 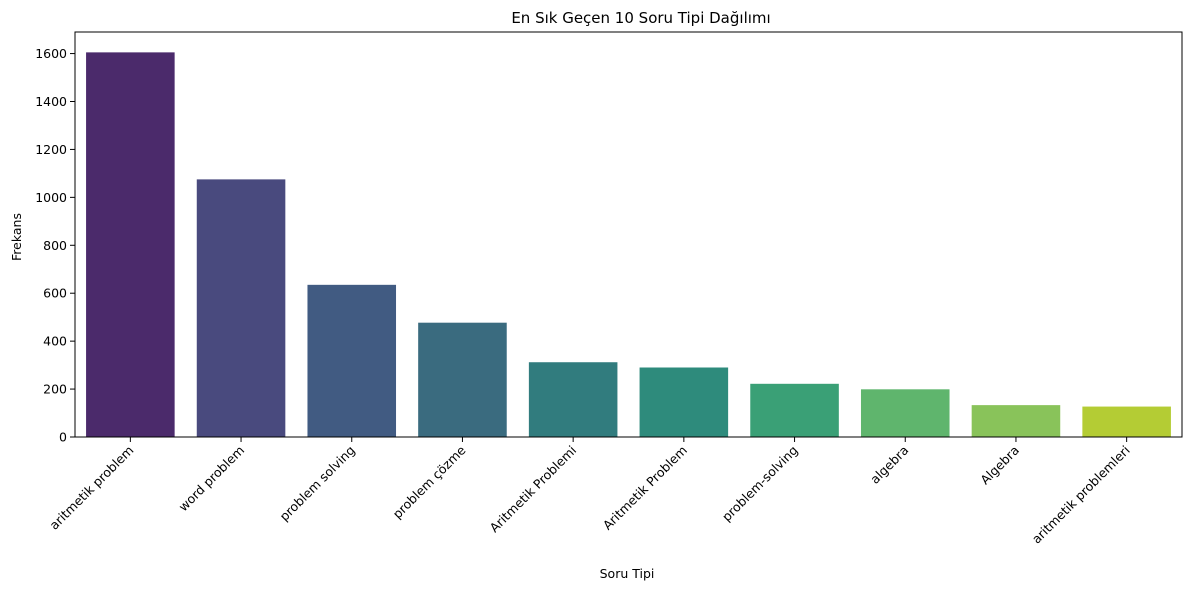 What do you see at coordinates (63, 437) in the screenshot?
I see `y-tick-label: 0` at bounding box center [63, 437].